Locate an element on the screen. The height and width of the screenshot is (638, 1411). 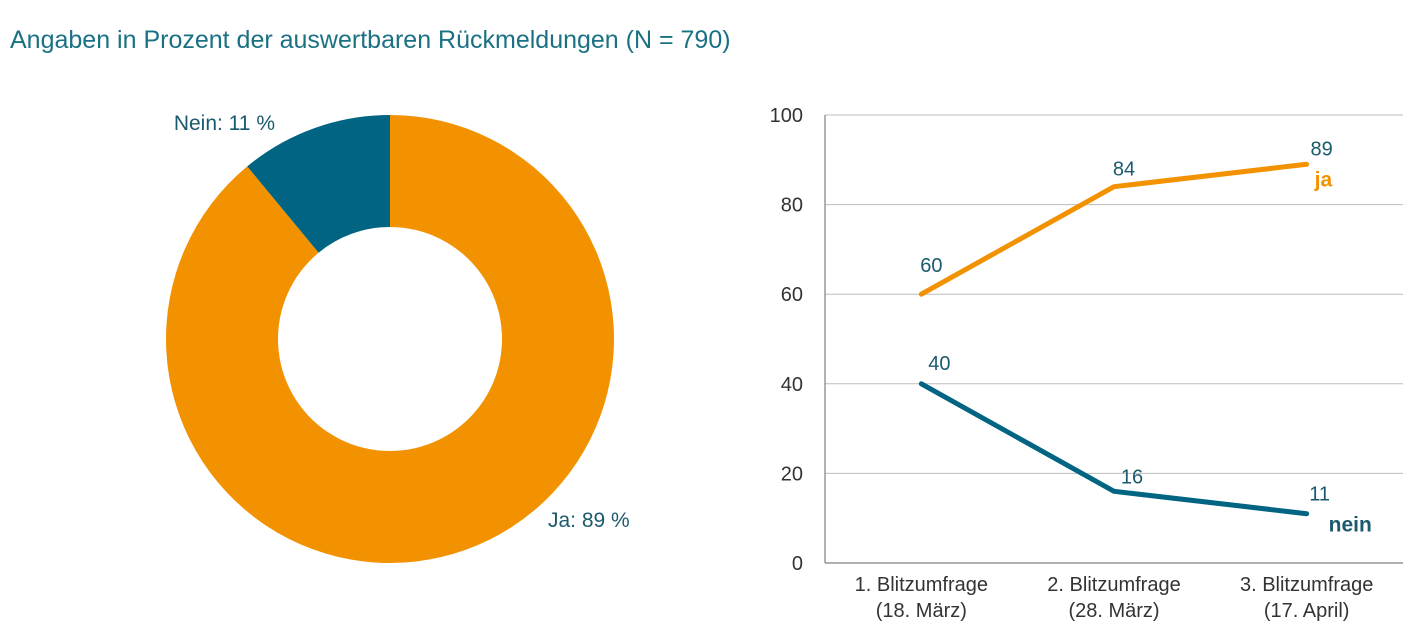
x-tick-label: 1. Blitzumfrage (18. März) is located at coordinates (921, 598).